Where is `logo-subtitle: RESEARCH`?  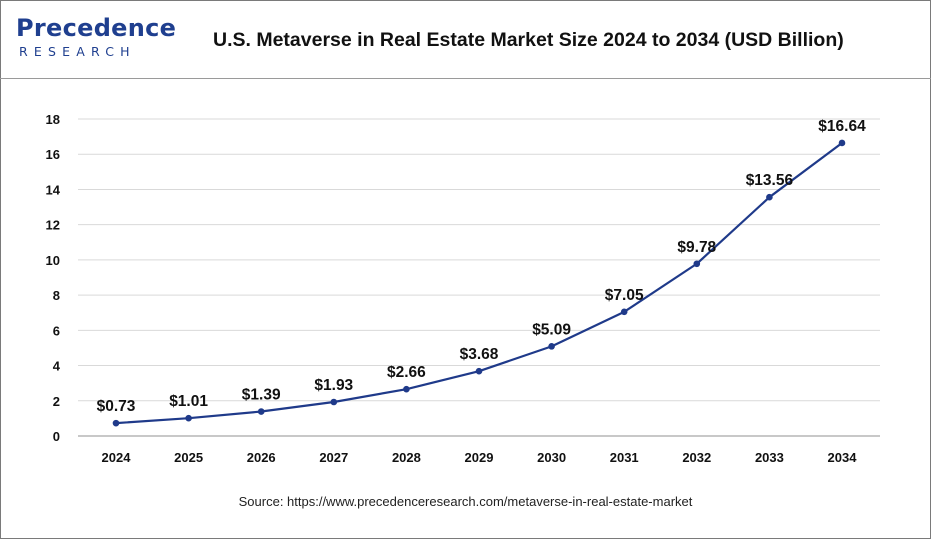
logo-subtitle: RESEARCH is located at coordinates (77, 51).